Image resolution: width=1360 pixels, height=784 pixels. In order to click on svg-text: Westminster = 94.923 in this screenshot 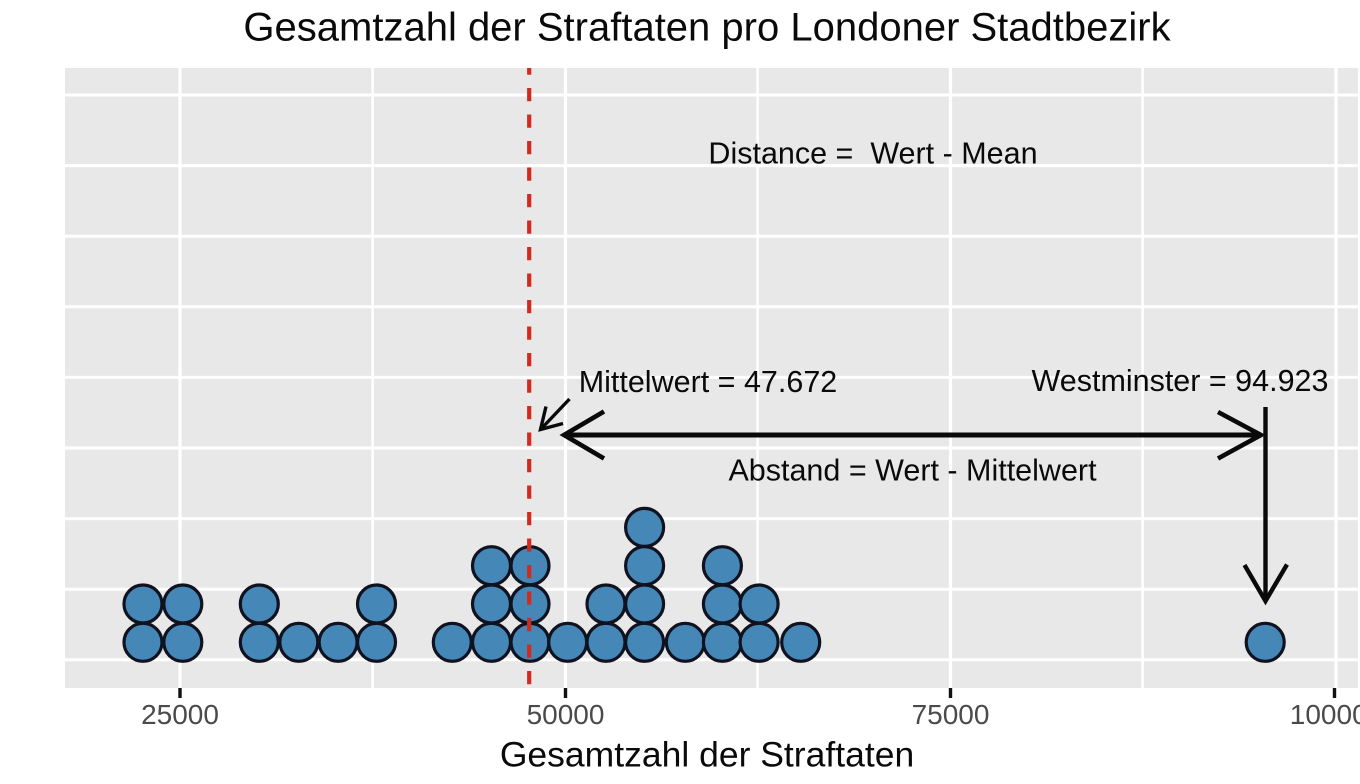, I will do `click(1180, 381)`.